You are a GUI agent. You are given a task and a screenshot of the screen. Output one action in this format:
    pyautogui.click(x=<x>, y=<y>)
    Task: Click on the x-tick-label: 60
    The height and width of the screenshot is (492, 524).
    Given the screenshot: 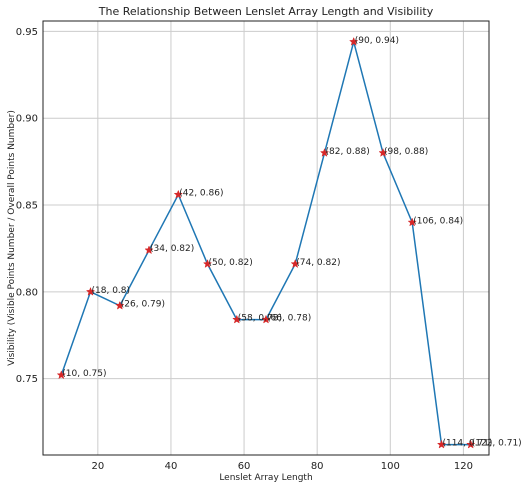 What is the action you would take?
    pyautogui.click(x=244, y=466)
    